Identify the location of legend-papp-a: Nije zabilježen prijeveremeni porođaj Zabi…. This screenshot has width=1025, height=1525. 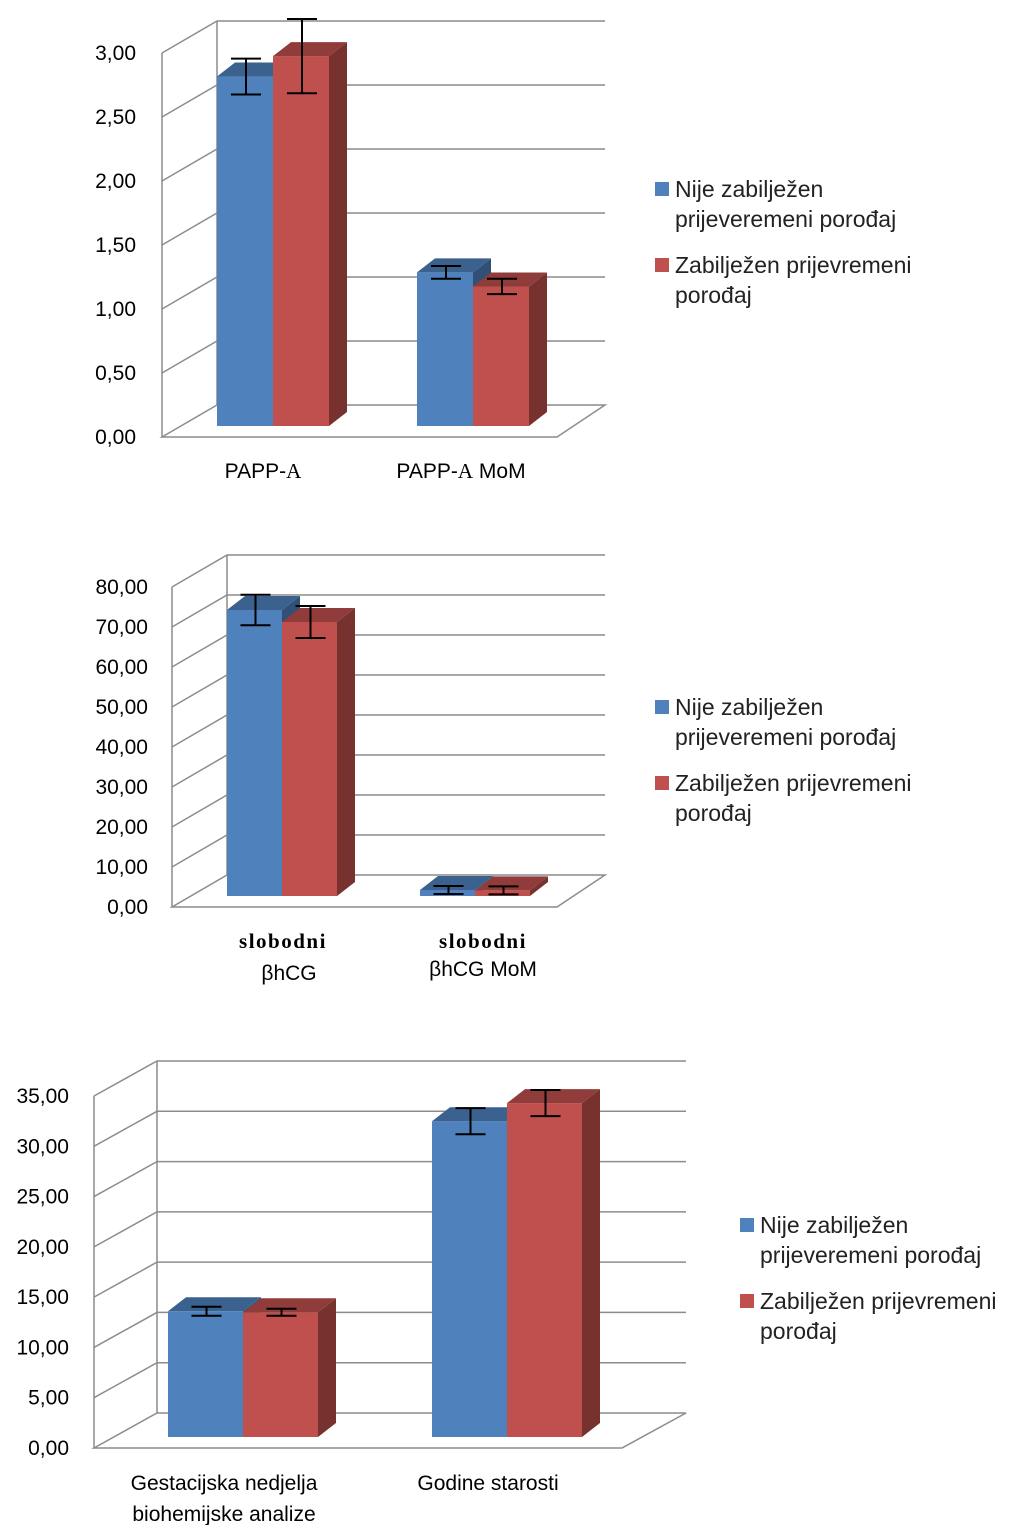
(783, 250).